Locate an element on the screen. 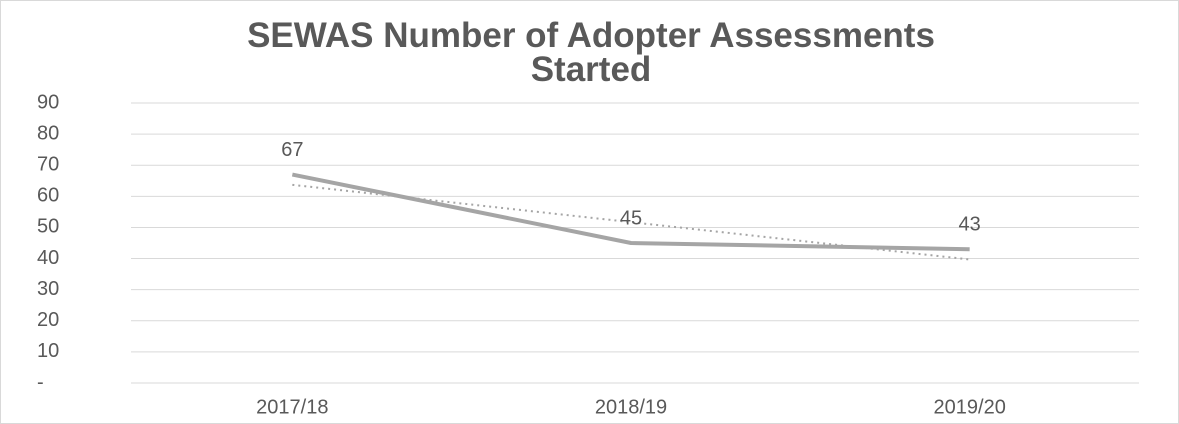  y-tick-label: - is located at coordinates (40, 382).